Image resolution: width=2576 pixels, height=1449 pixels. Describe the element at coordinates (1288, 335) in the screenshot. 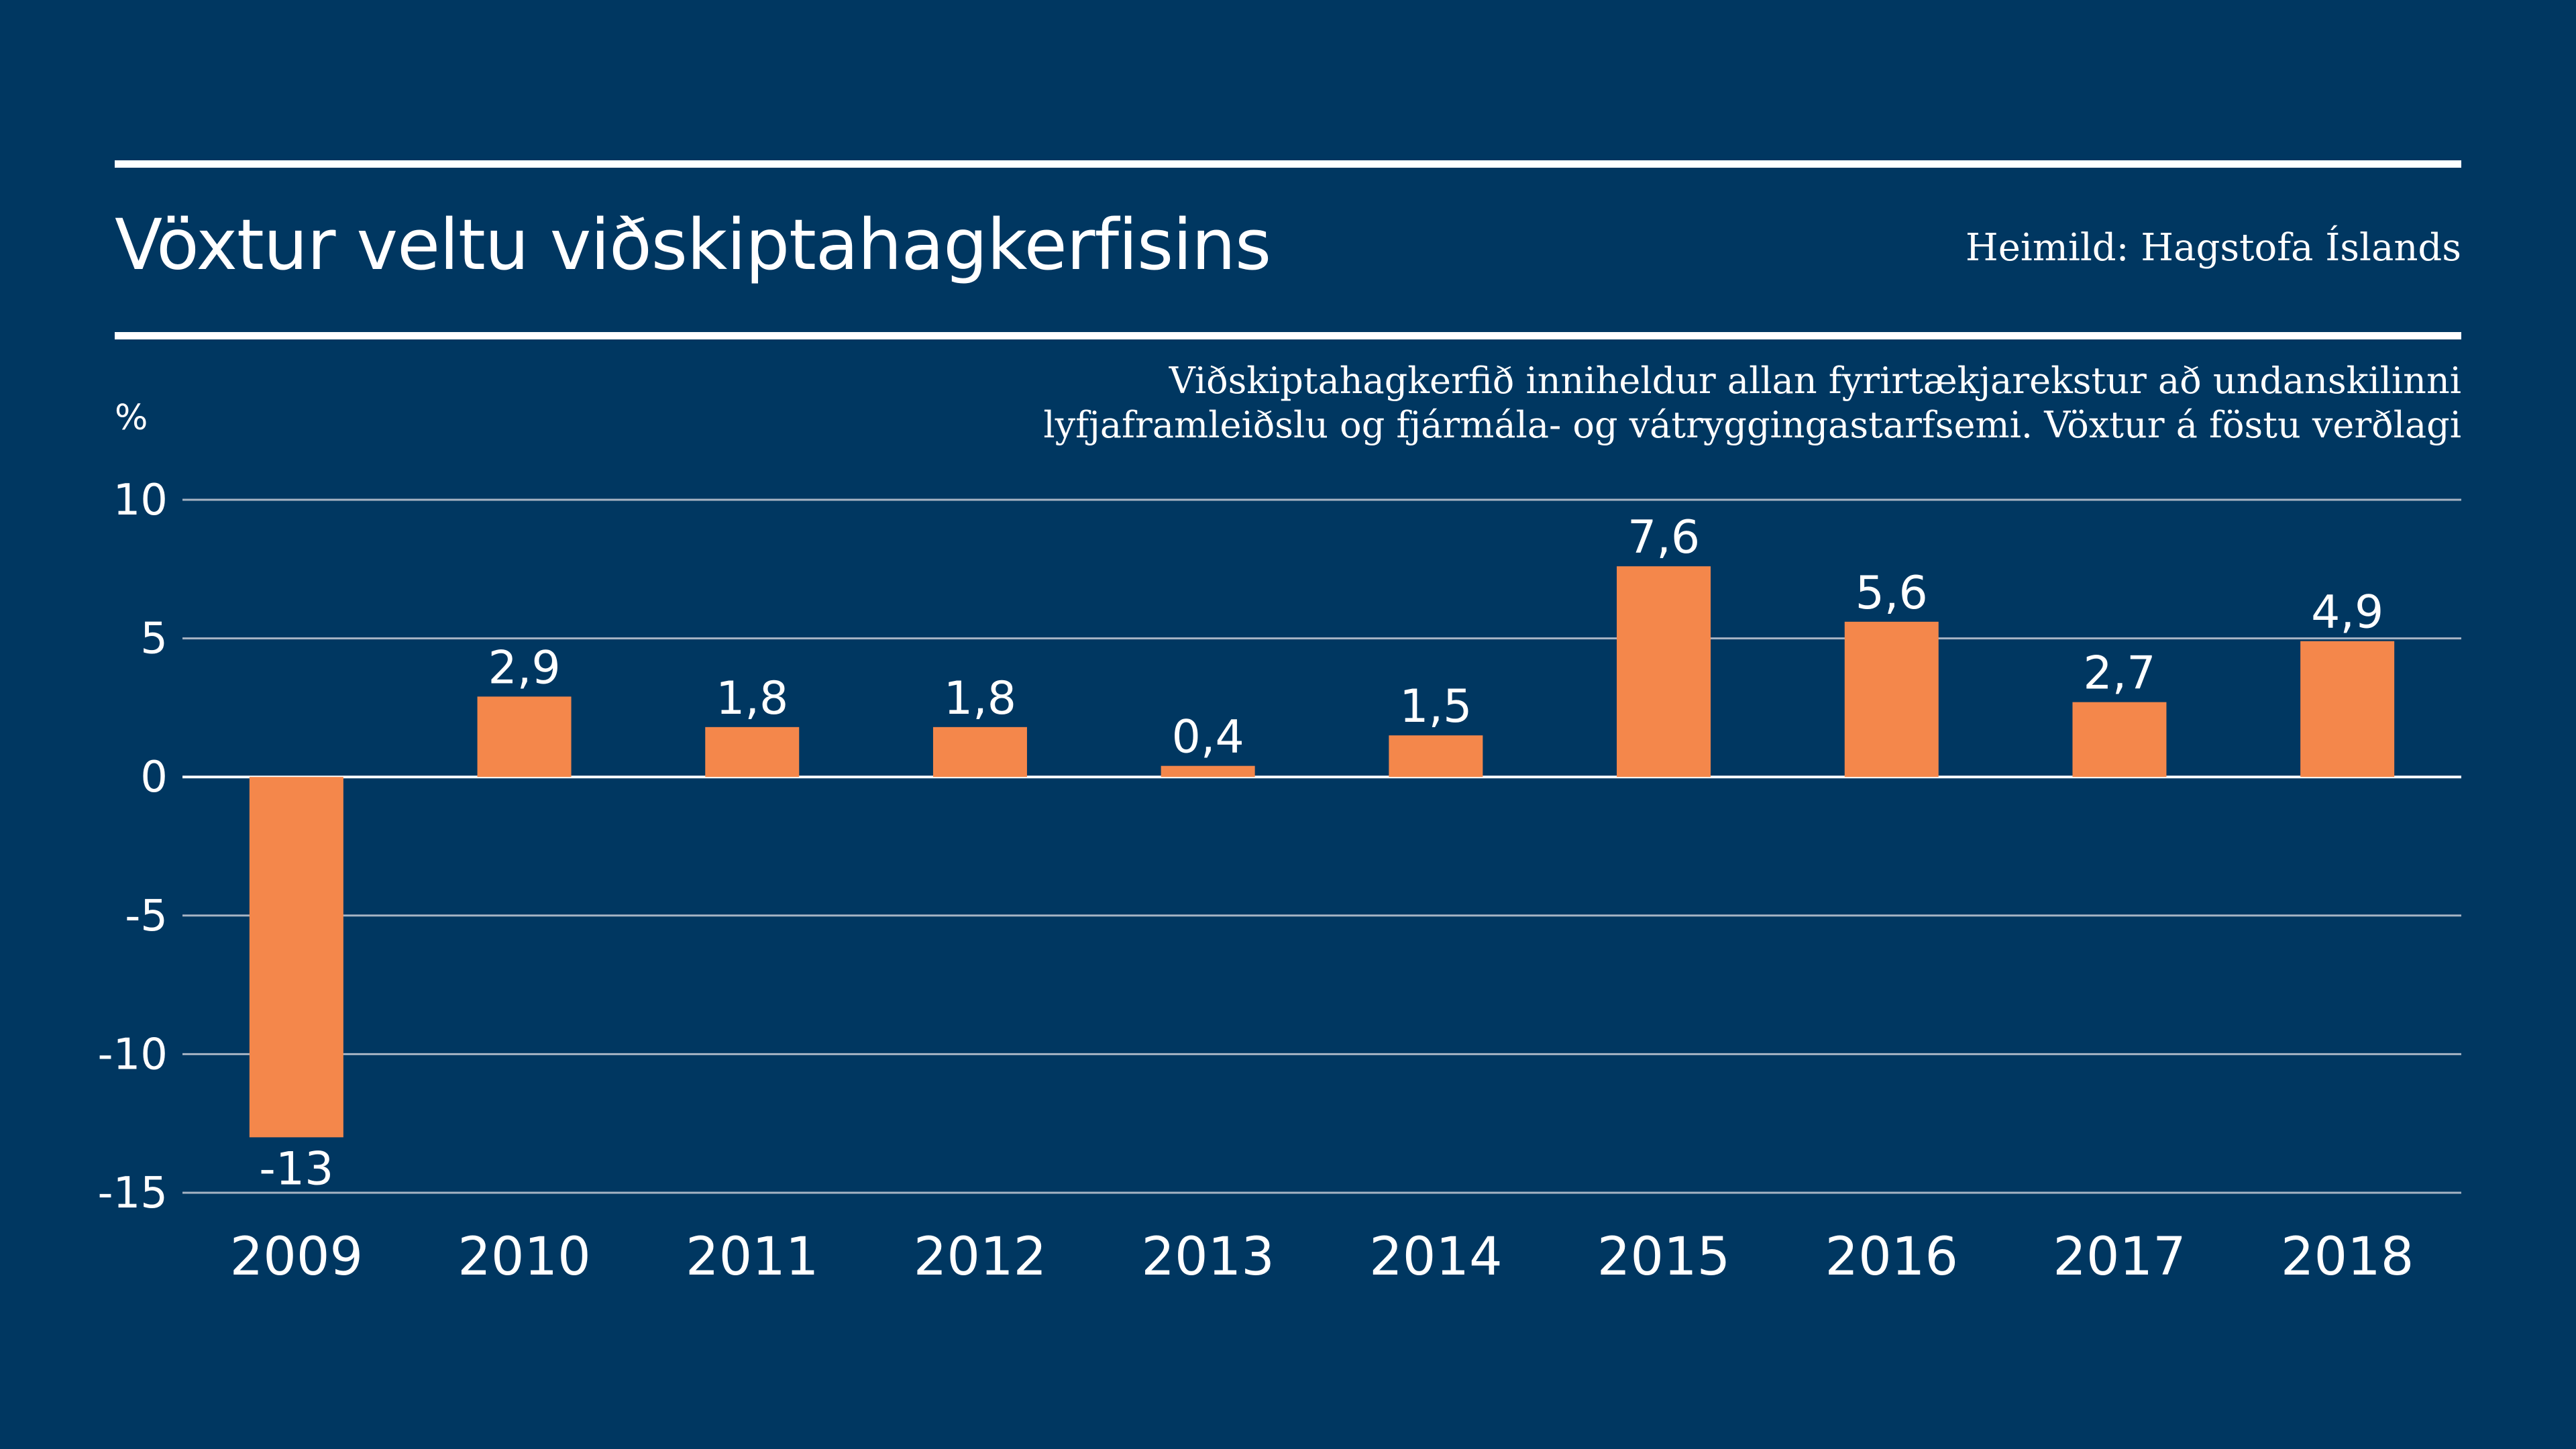

I see `header-rule` at that location.